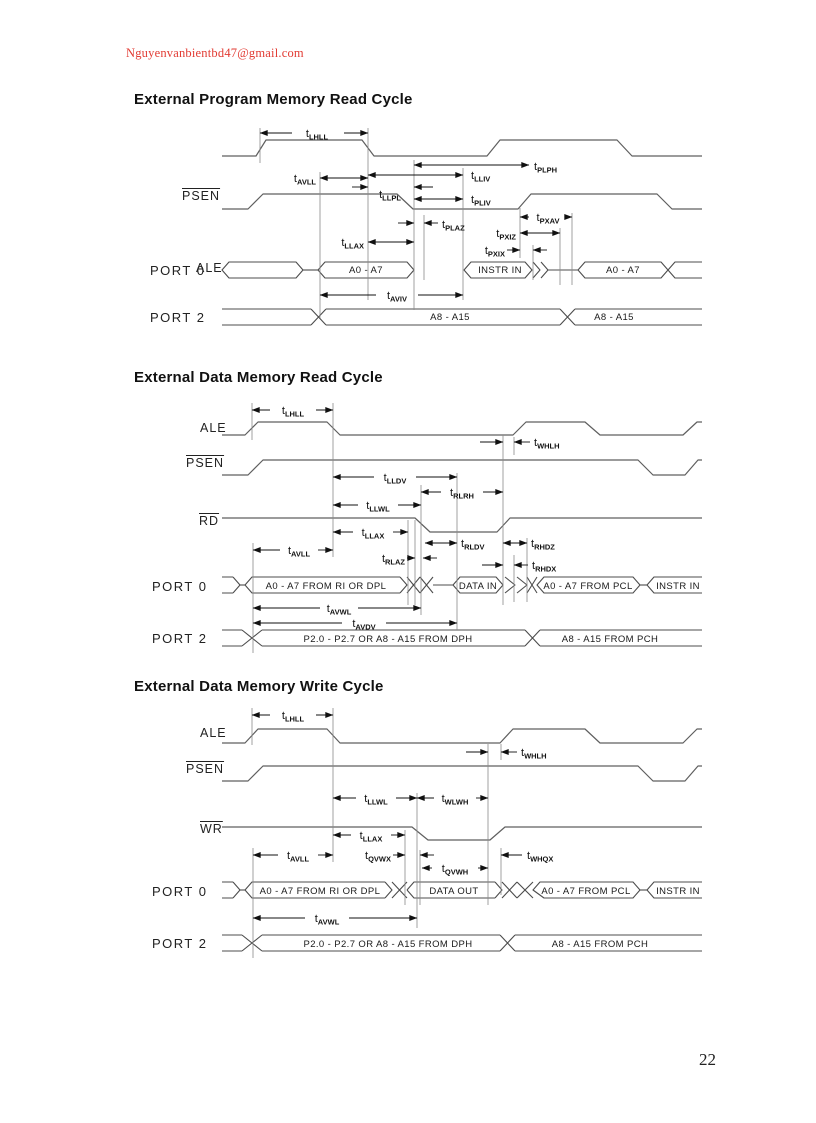 The height and width of the screenshot is (1123, 816). What do you see at coordinates (363, 625) in the screenshot?
I see `label-t-avdv: tAVDV` at bounding box center [363, 625].